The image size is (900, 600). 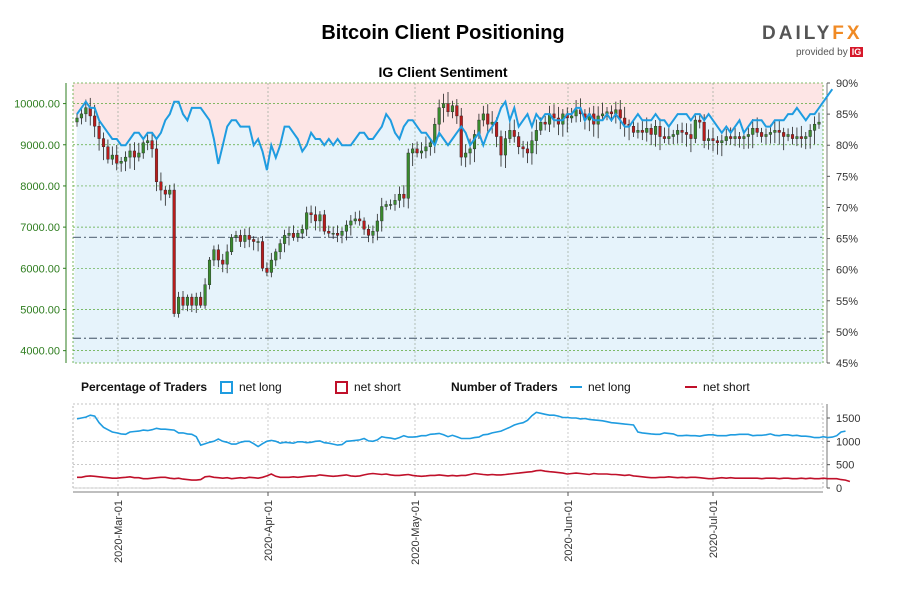 I want to click on price-tick-label: 4000.00, so click(x=40, y=352).